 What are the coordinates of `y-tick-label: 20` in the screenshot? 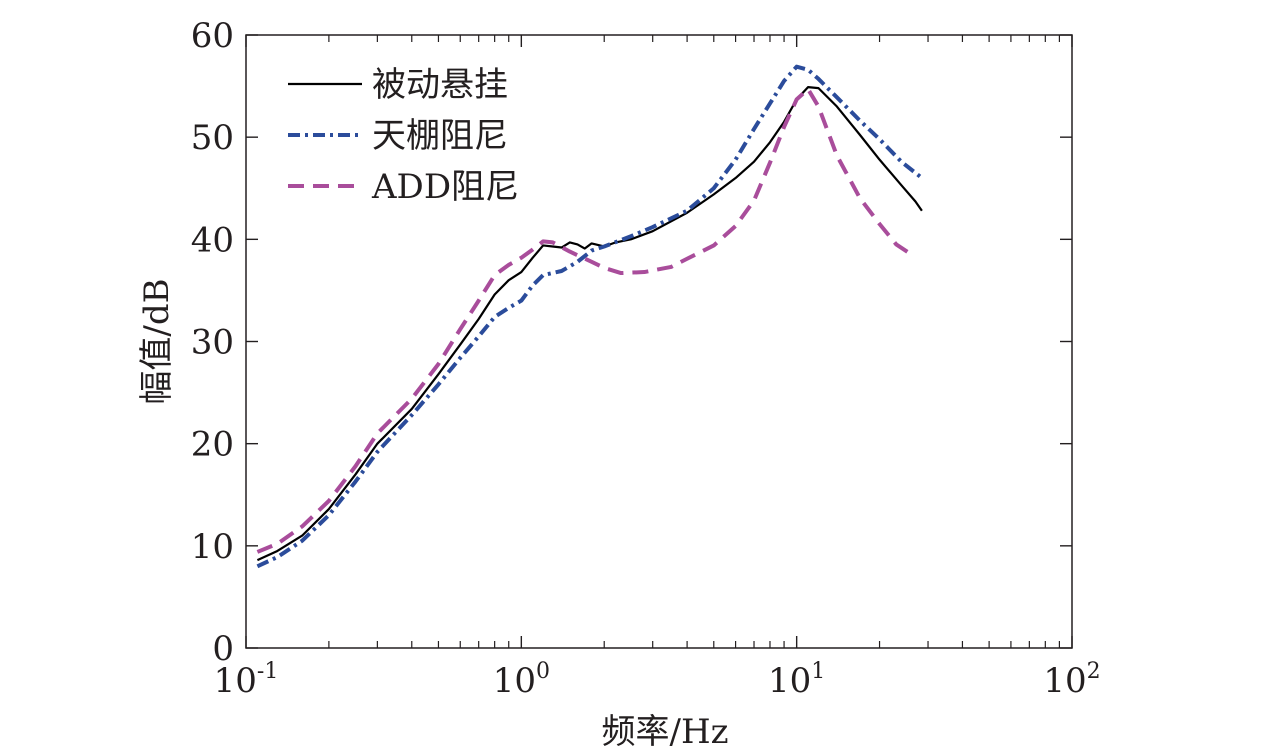 It's located at (212, 445).